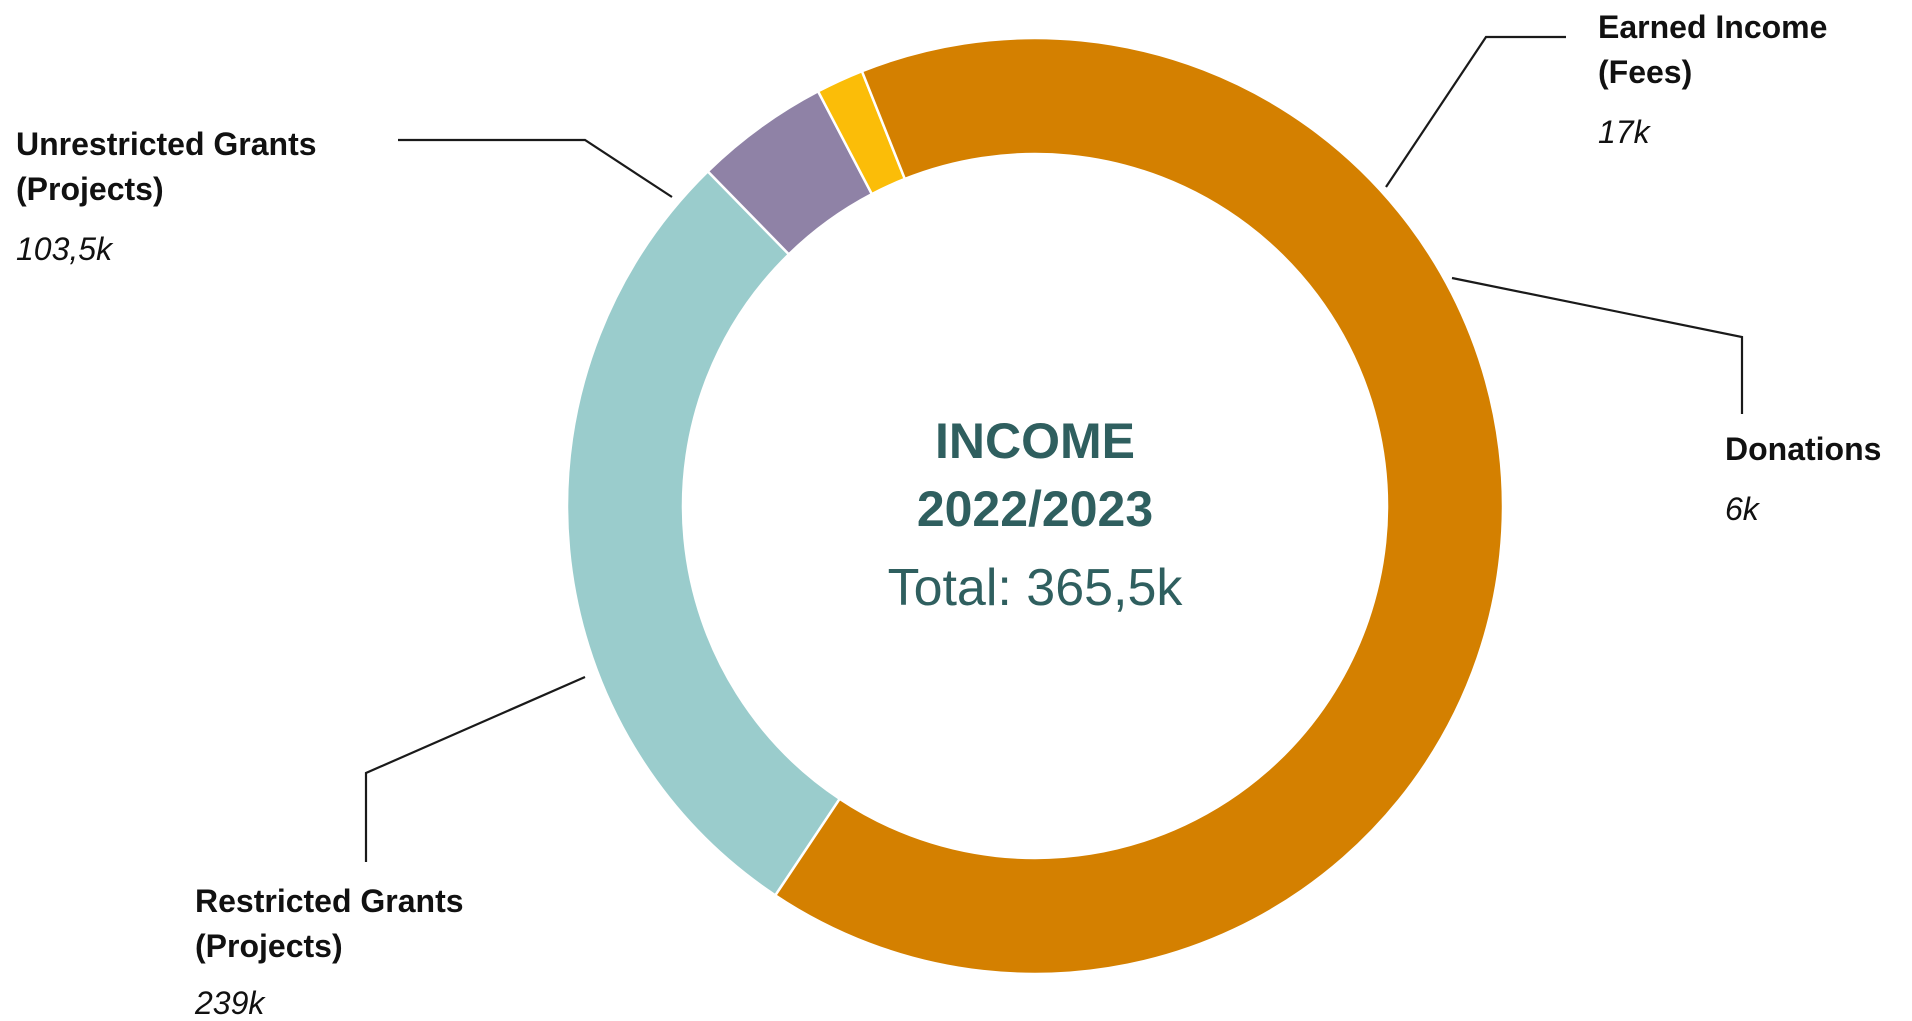 The image size is (1912, 1021). I want to click on label-unrestricted-name2: (Projects), so click(90, 189).